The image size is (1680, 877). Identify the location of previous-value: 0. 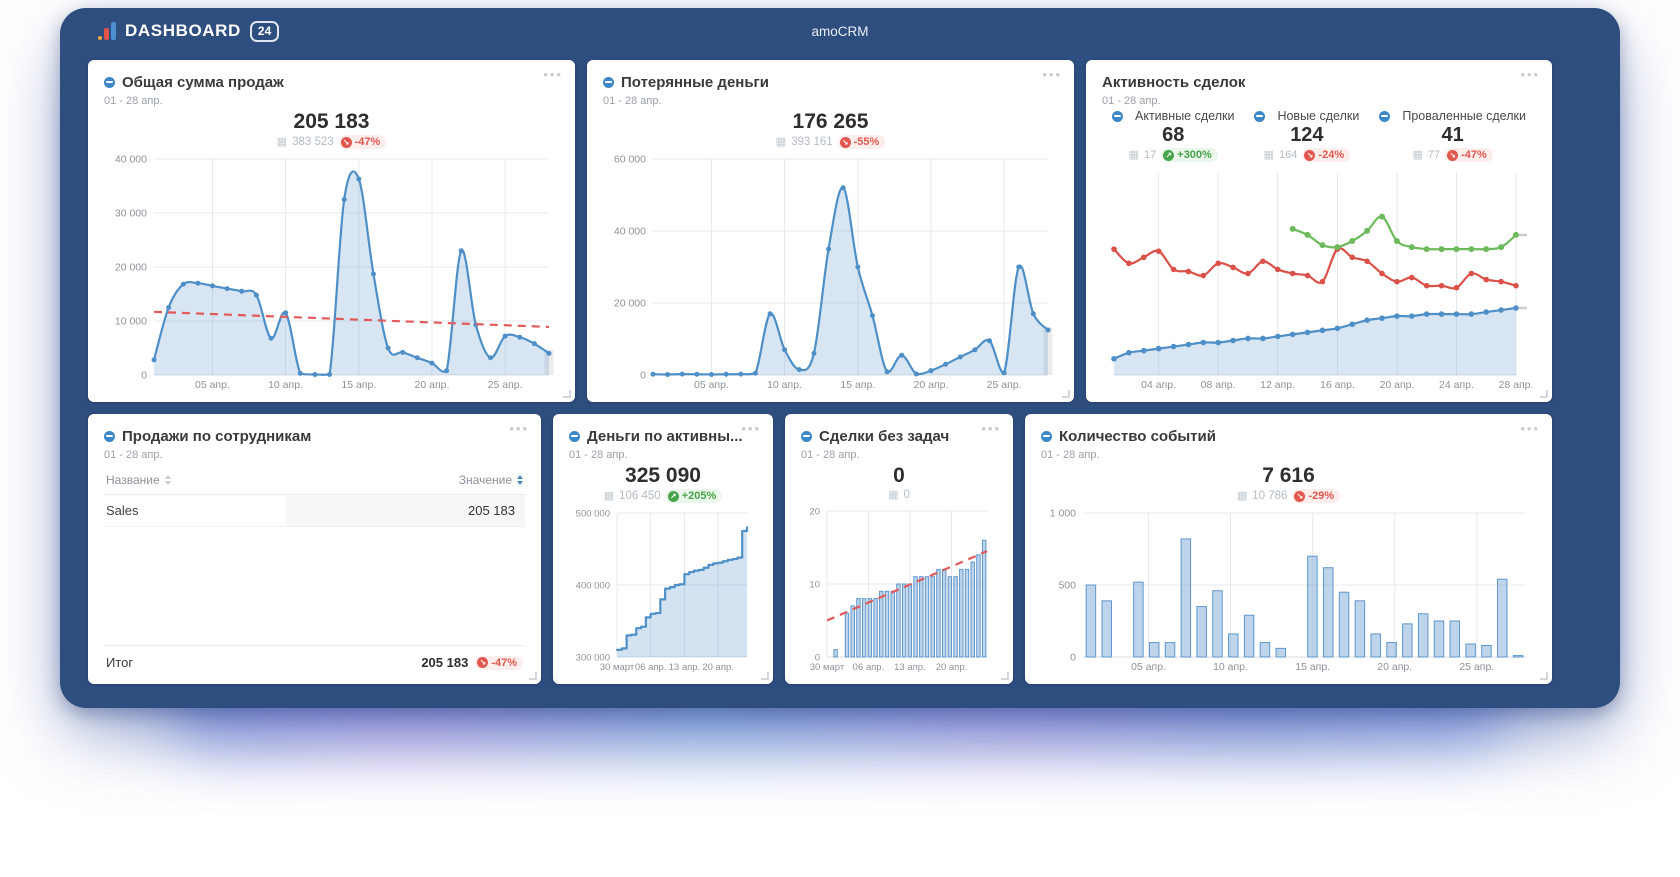
(906, 495).